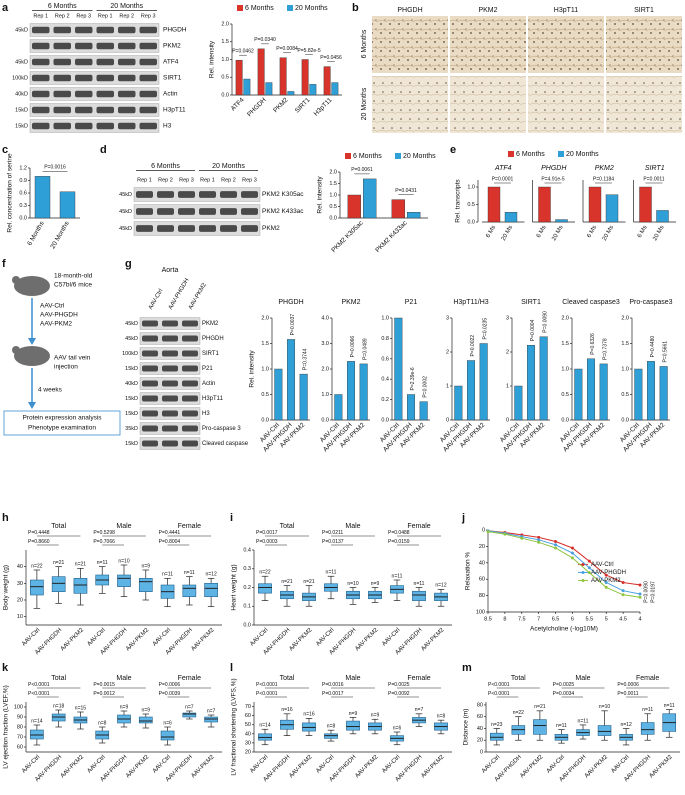 The image size is (685, 795). Describe the element at coordinates (308, 715) in the screenshot. I see `n-label: n=16` at that location.